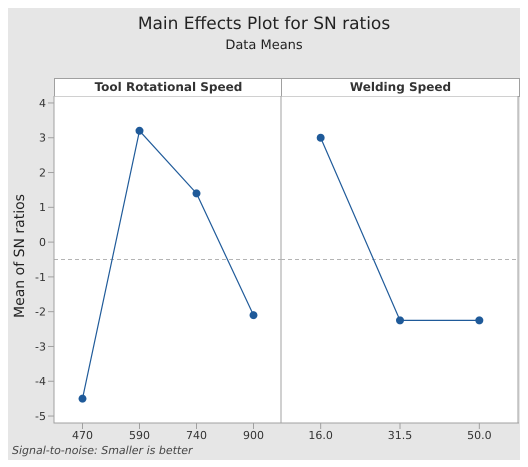  Describe the element at coordinates (42, 243) in the screenshot. I see `y-tick-label: 0` at that location.